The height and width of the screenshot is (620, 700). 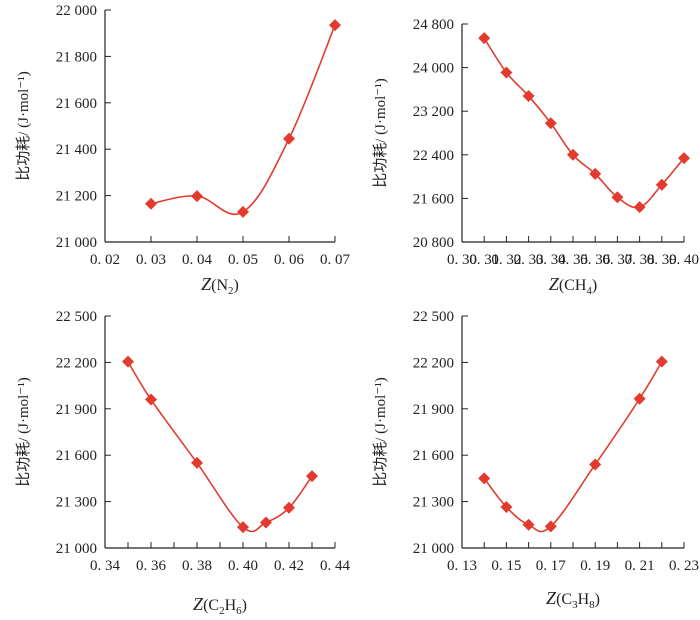 What do you see at coordinates (105, 260) in the screenshot?
I see `x-tick-label: 0. 02` at bounding box center [105, 260].